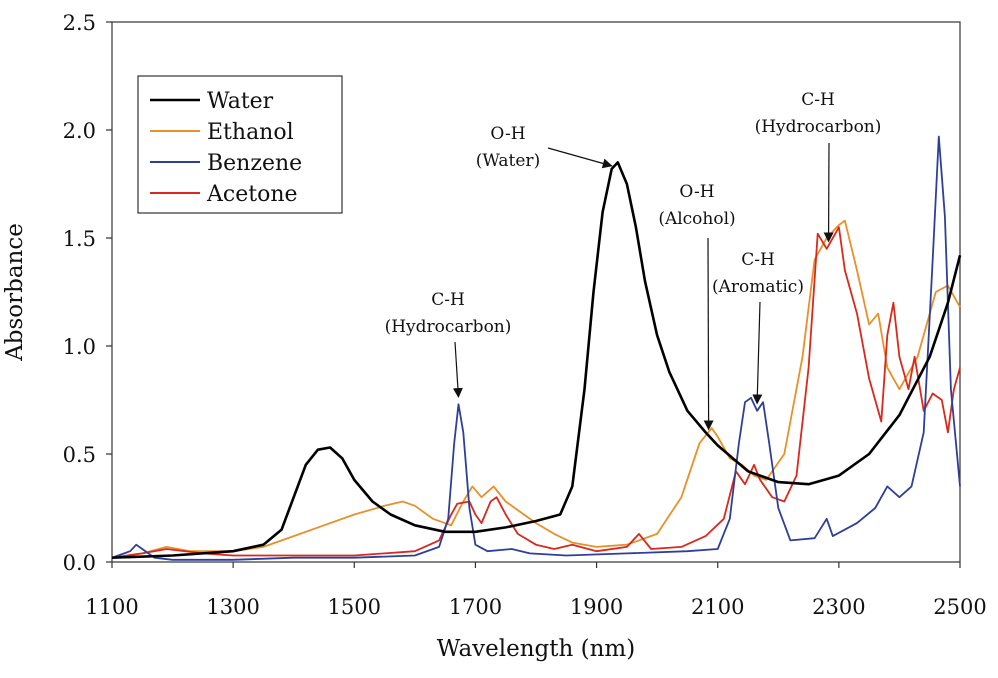 The height and width of the screenshot is (678, 998). What do you see at coordinates (838, 607) in the screenshot?
I see `x-tick-label: 2300` at bounding box center [838, 607].